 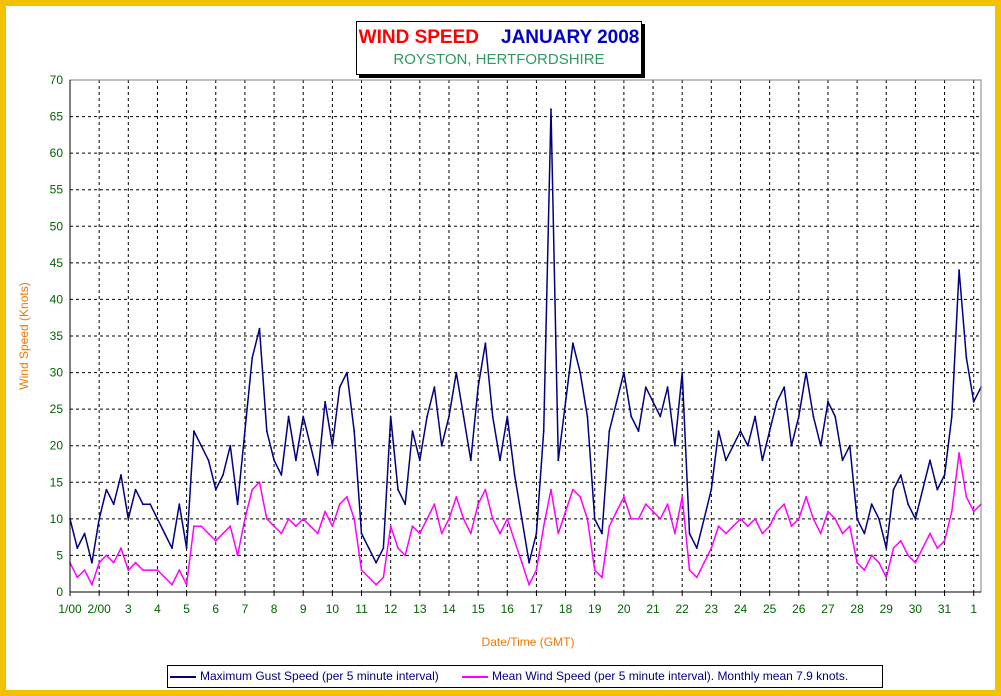 What do you see at coordinates (973, 609) in the screenshot?
I see `x-tick-label: 1` at bounding box center [973, 609].